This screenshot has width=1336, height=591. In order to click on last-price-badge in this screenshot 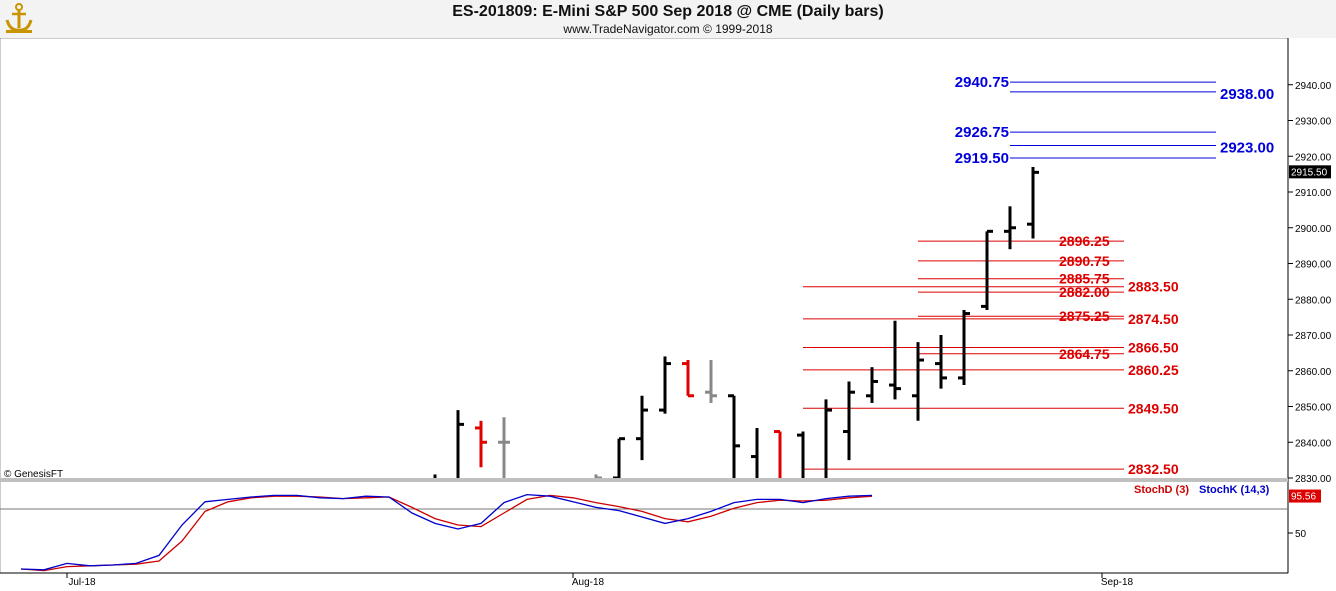, I will do `click(1310, 172)`.